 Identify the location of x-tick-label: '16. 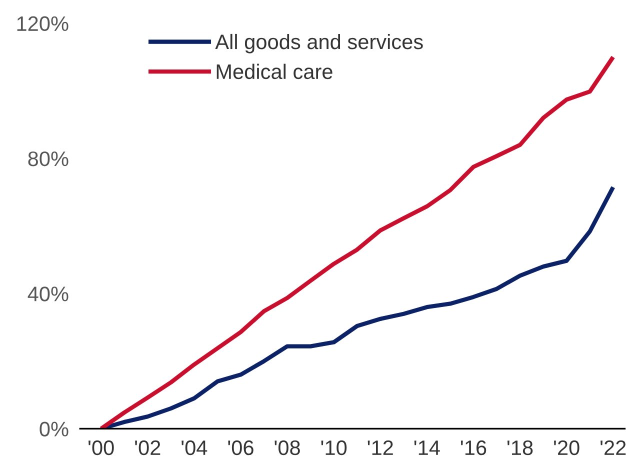
(473, 448).